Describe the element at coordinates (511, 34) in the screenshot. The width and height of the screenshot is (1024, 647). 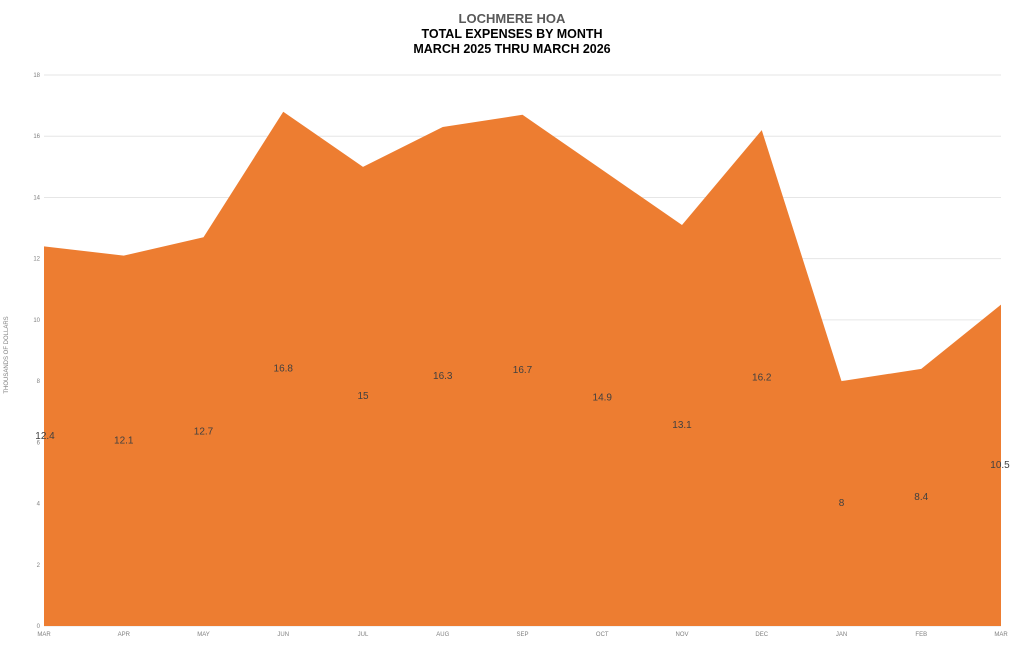
I see `chart-subtitle-line-1: TOTAL EXPENSES BY MONTH` at that location.